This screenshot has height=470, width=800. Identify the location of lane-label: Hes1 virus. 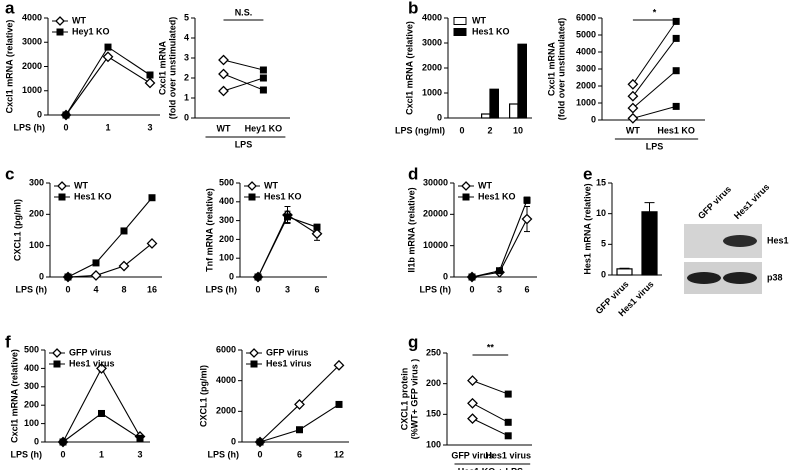
(751, 201).